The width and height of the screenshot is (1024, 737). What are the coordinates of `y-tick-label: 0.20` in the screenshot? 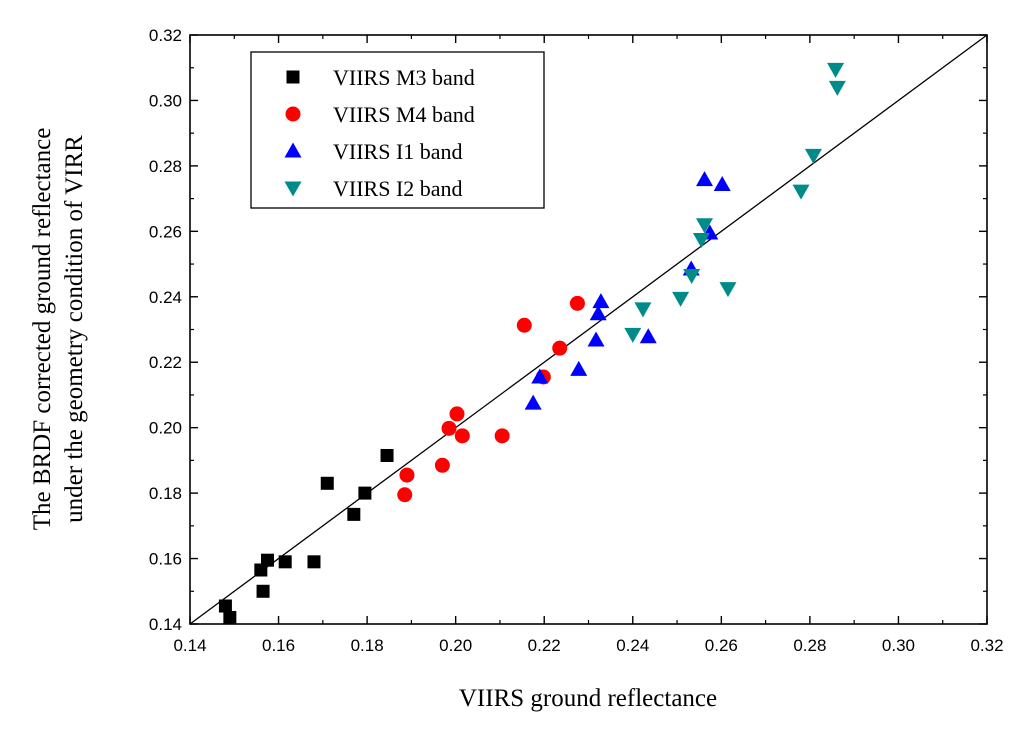 It's located at (165, 428).